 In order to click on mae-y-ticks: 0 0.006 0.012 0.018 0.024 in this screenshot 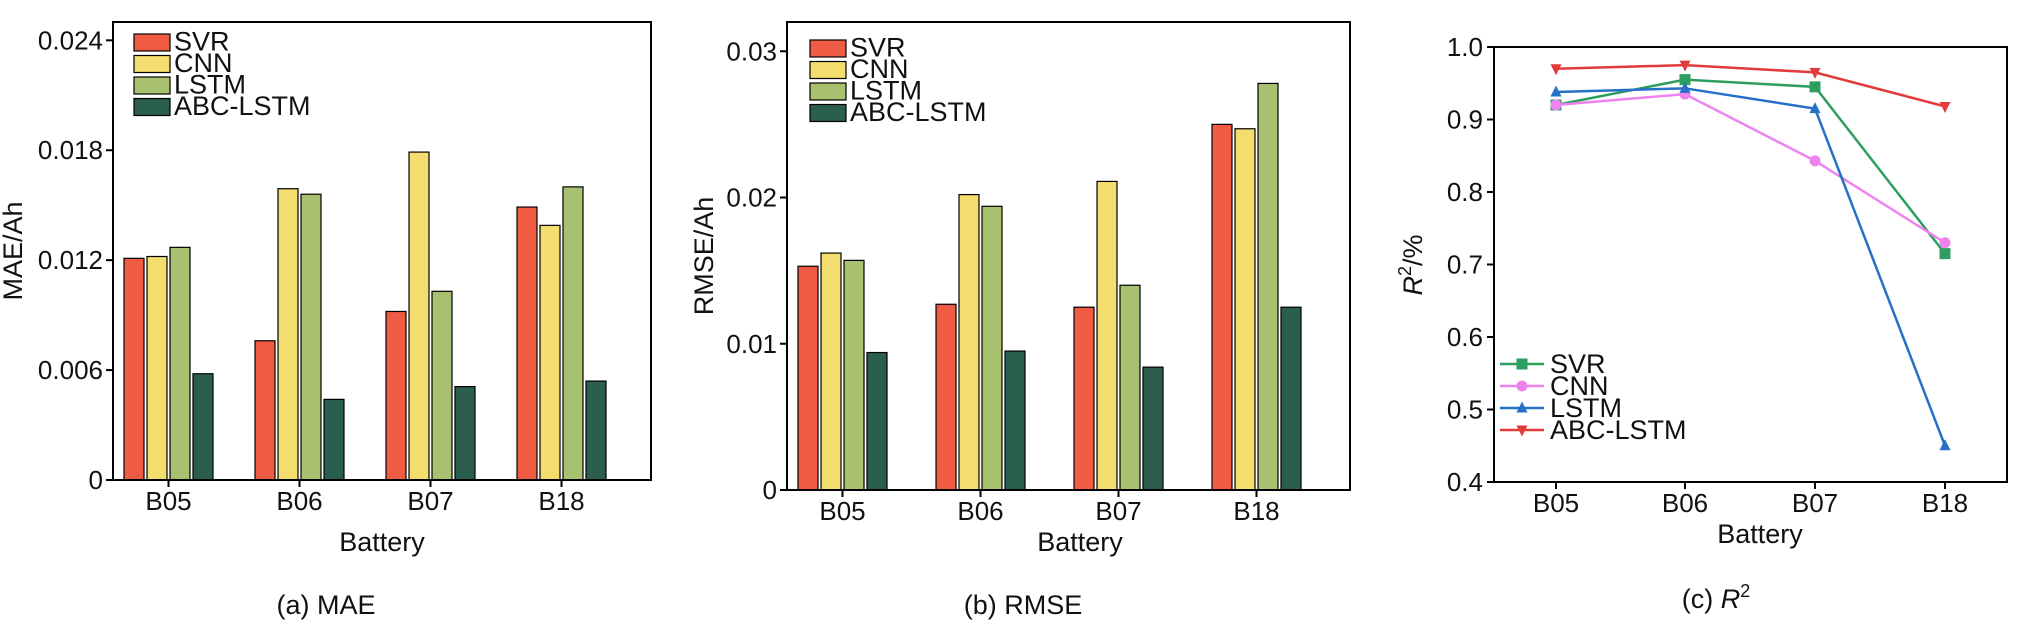, I will do `click(75, 260)`.